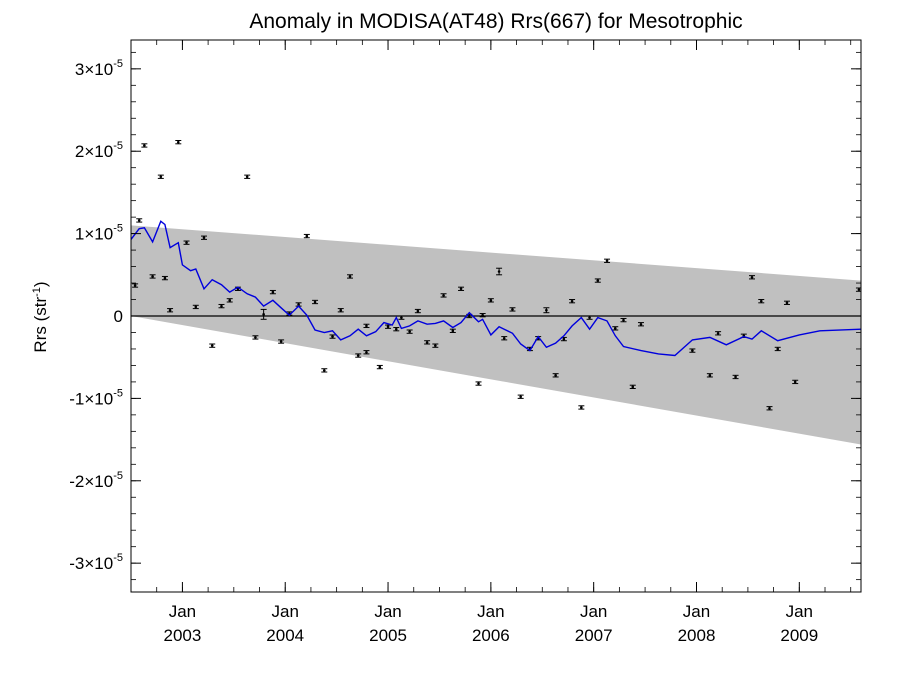 Image resolution: width=900 pixels, height=675 pixels. Describe the element at coordinates (594, 635) in the screenshot. I see `x-tick-year: 2007` at that location.